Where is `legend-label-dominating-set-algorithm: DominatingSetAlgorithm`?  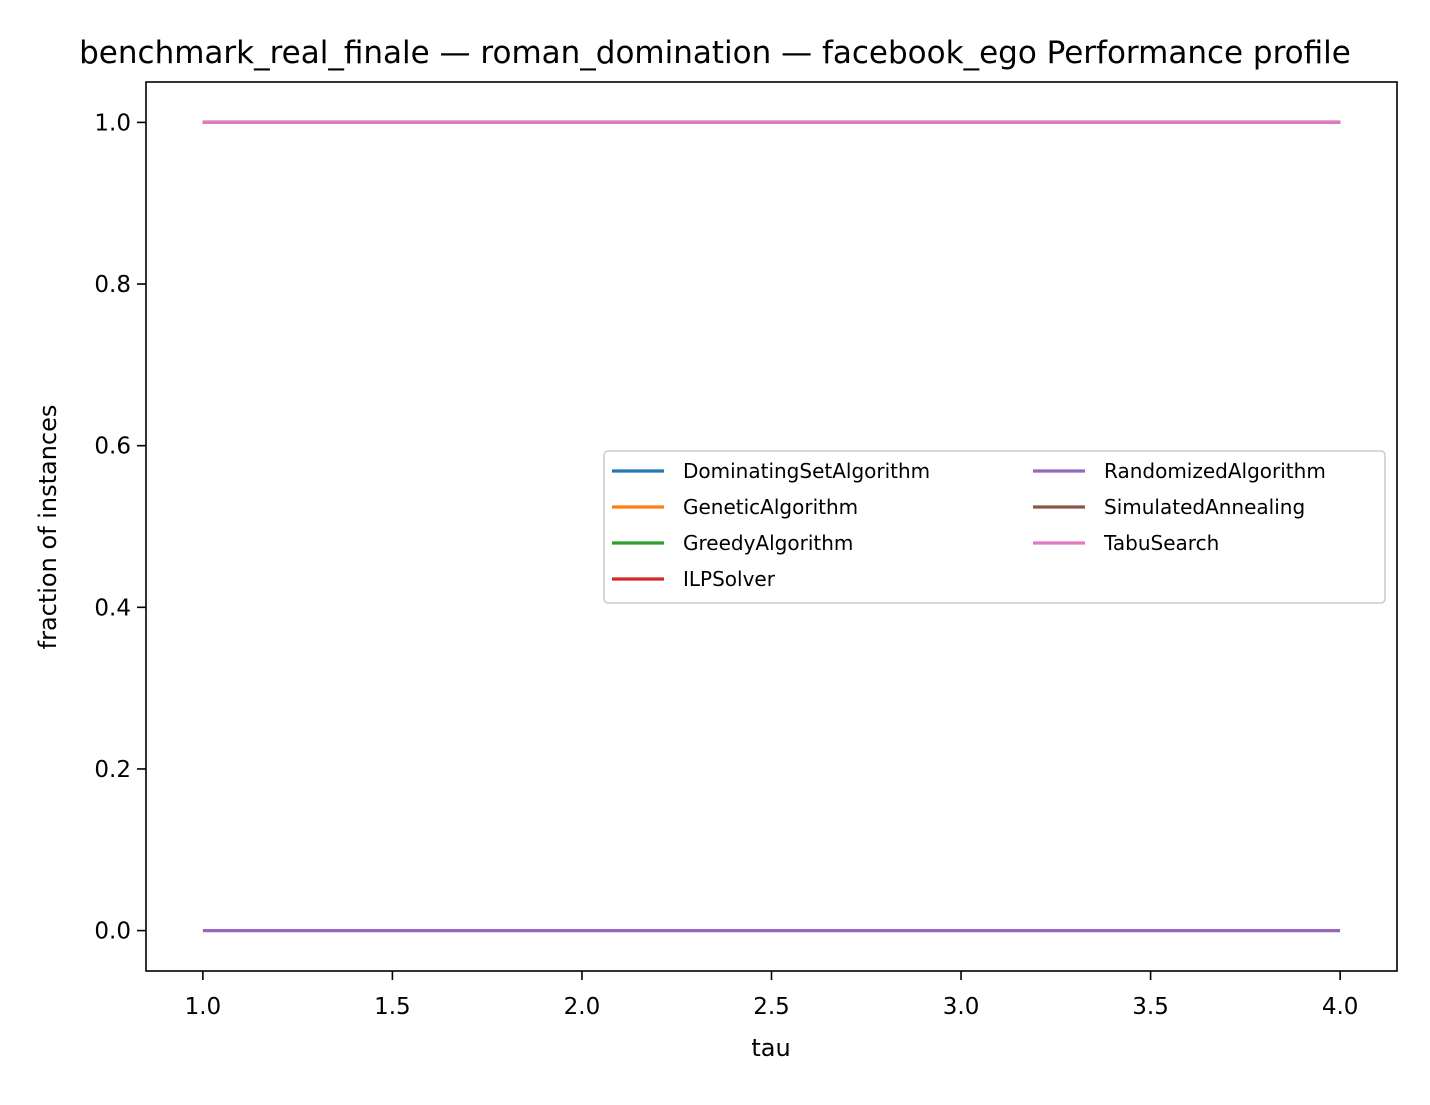
legend-label-dominating-set-algorithm: DominatingSetAlgorithm is located at coordinates (806, 471).